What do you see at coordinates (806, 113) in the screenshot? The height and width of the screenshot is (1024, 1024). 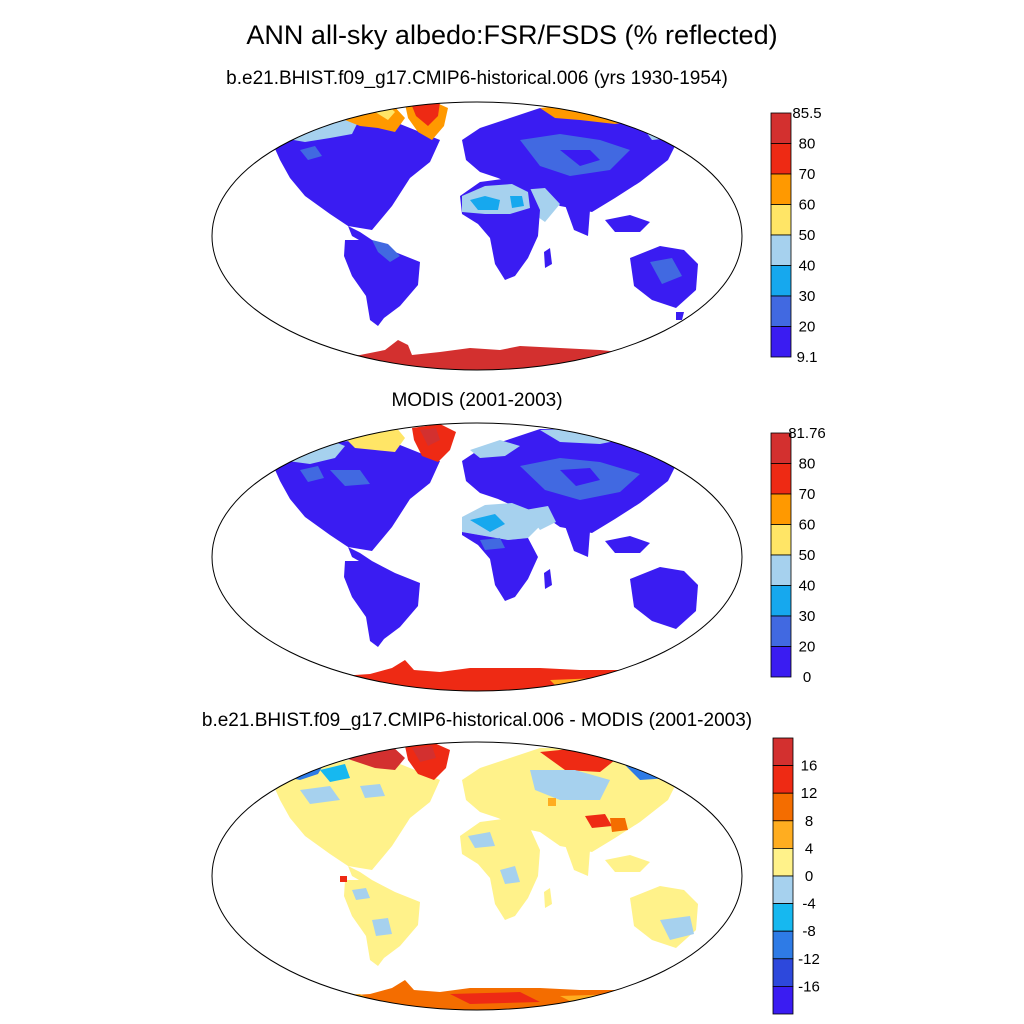 I see `colorbar-label: 85.5` at bounding box center [806, 113].